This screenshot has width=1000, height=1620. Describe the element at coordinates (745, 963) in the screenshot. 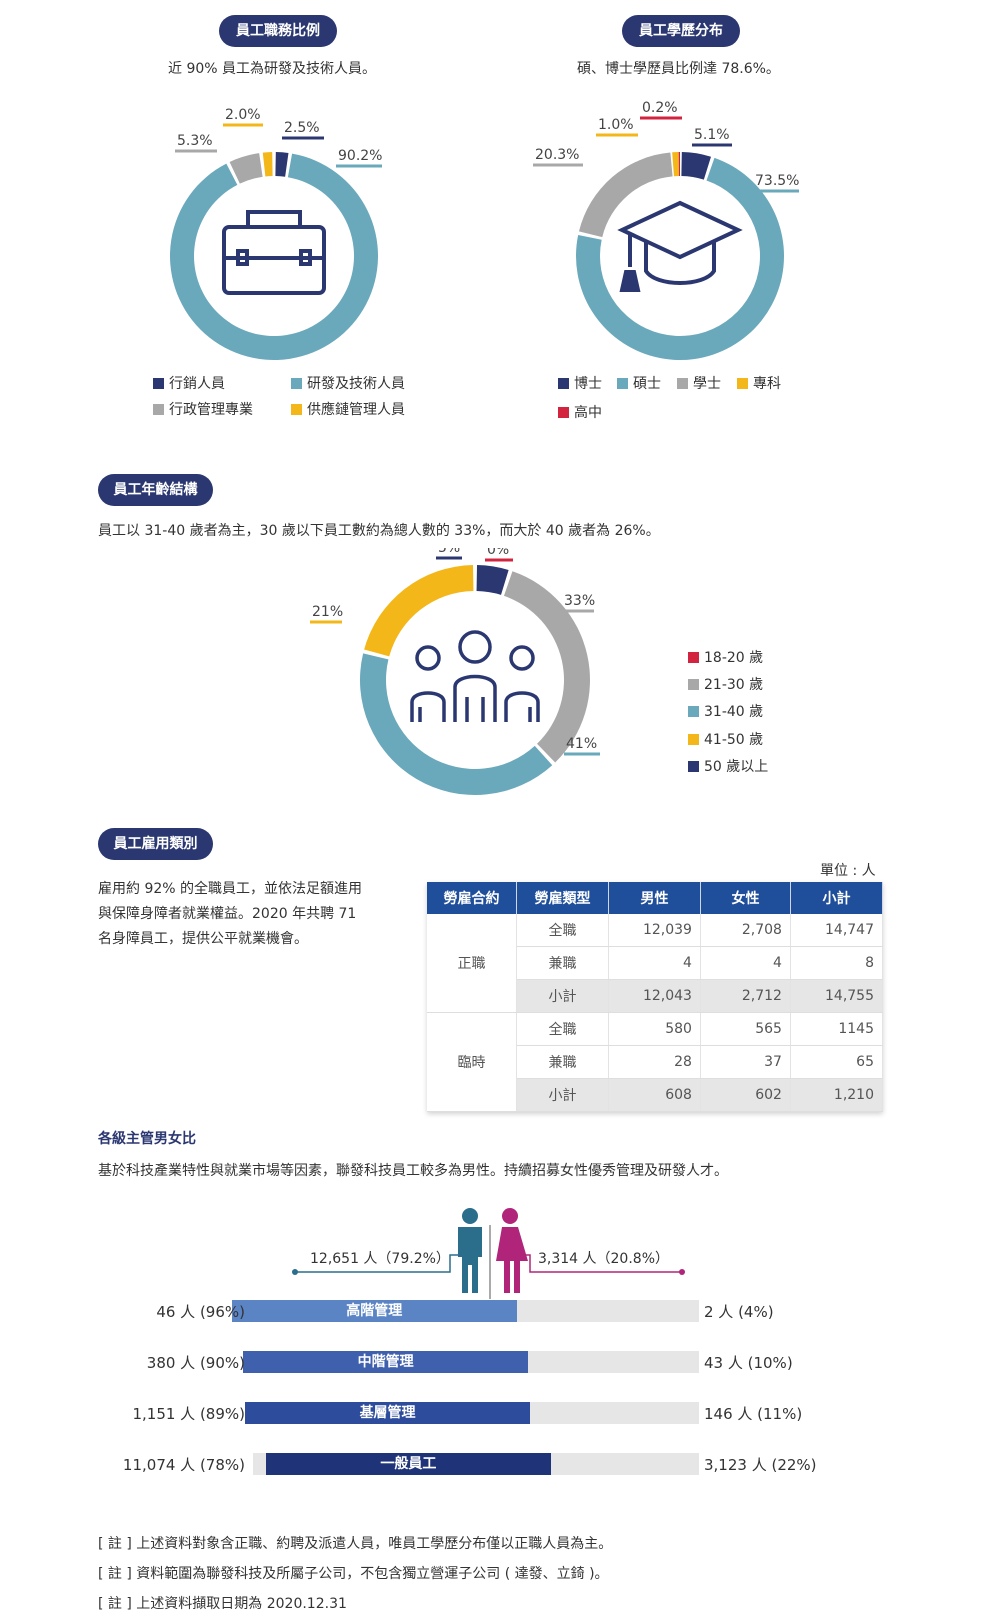

I see `female-cell: 4` at that location.